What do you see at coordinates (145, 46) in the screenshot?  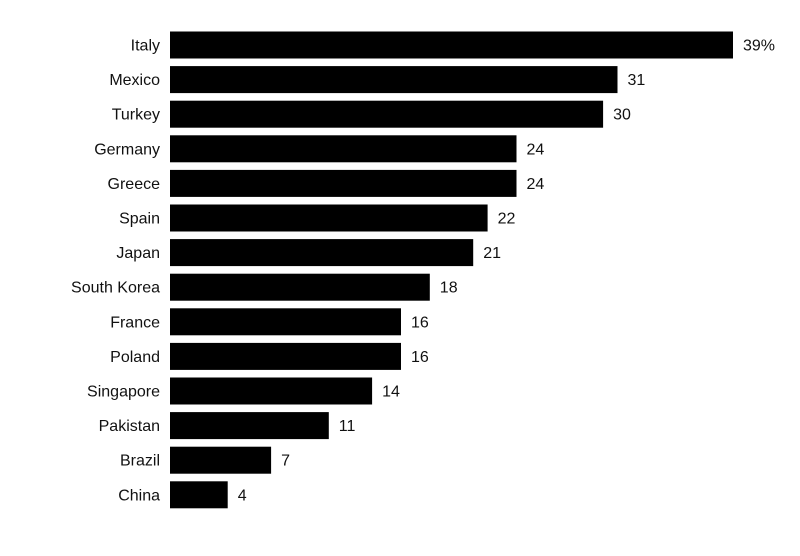 I see `category-label-italy: Italy` at bounding box center [145, 46].